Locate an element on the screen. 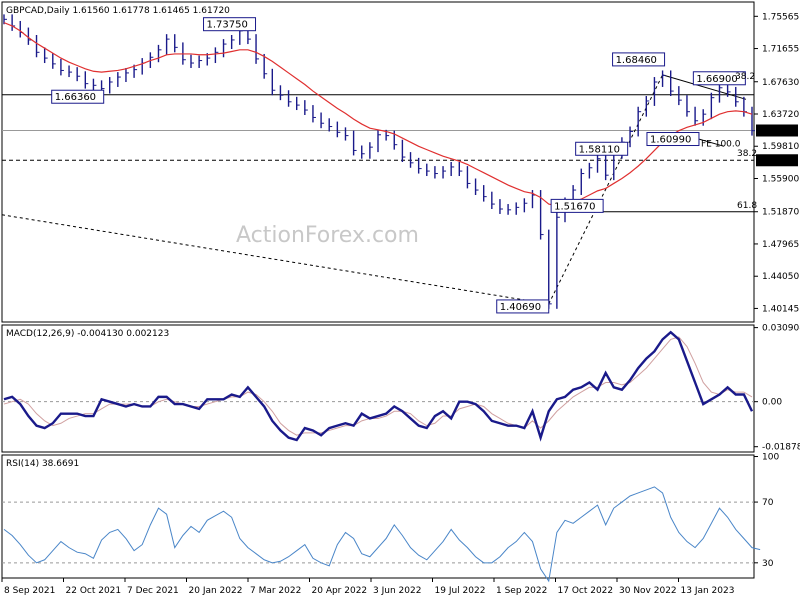  wedge-upper-line is located at coordinates (704, 87).